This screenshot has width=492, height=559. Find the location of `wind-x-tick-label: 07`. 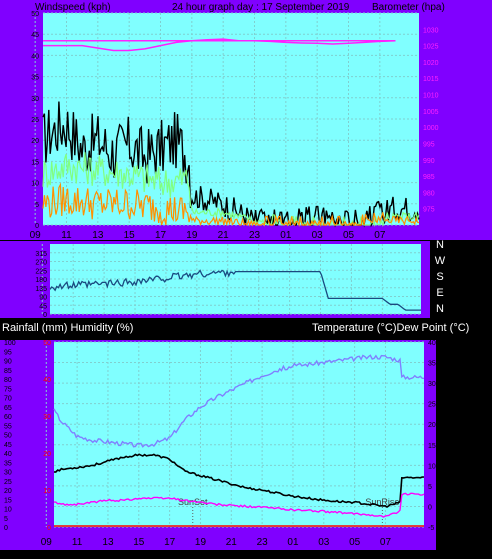

wind-x-tick-label: 07 is located at coordinates (380, 235).